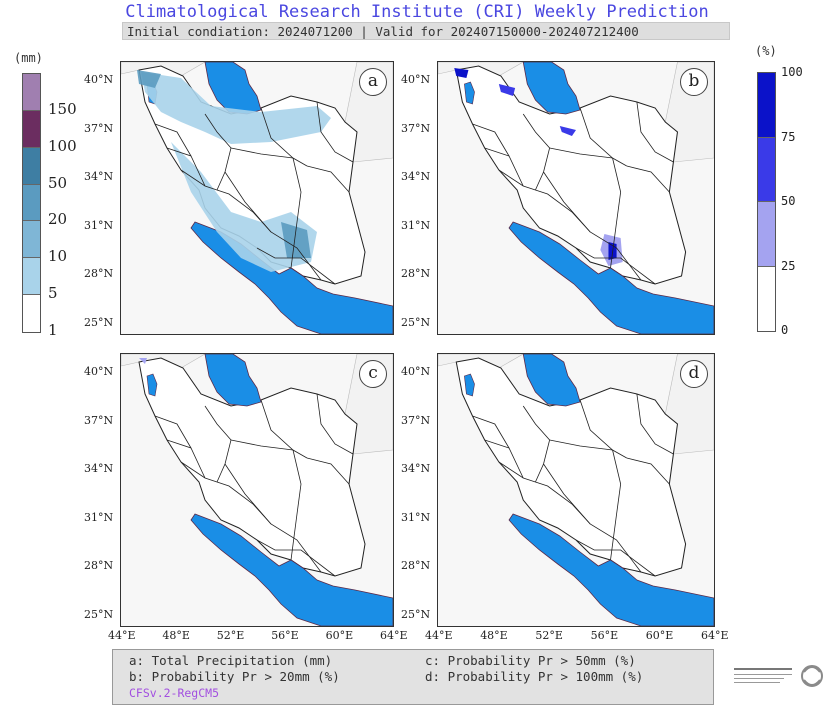 Image resolution: width=834 pixels, height=706 pixels. What do you see at coordinates (373, 82) in the screenshot?
I see `panel-label-a: a` at bounding box center [373, 82].